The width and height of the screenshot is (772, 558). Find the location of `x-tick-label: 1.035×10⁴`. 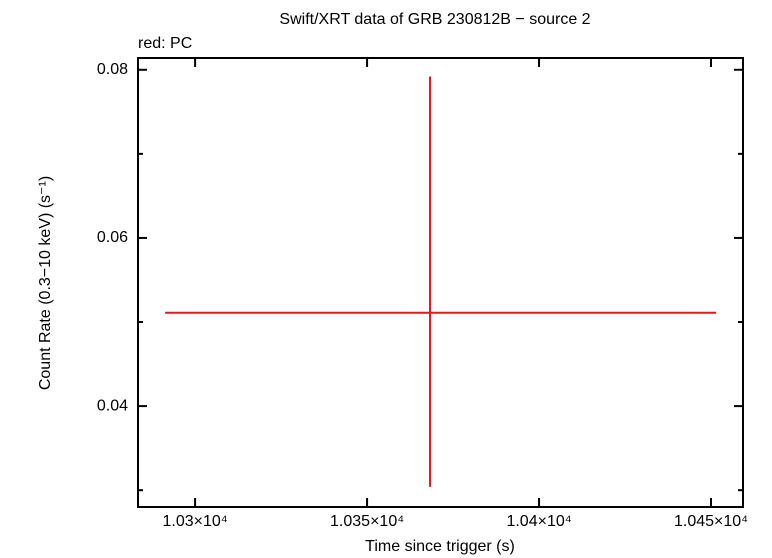

x-tick-label: 1.035×10⁴ is located at coordinates (367, 521).